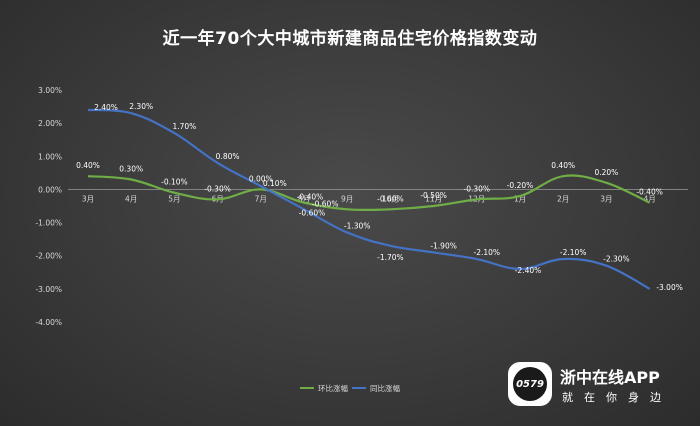 The height and width of the screenshot is (426, 700). I want to click on data-label: -0.50%, so click(433, 195).